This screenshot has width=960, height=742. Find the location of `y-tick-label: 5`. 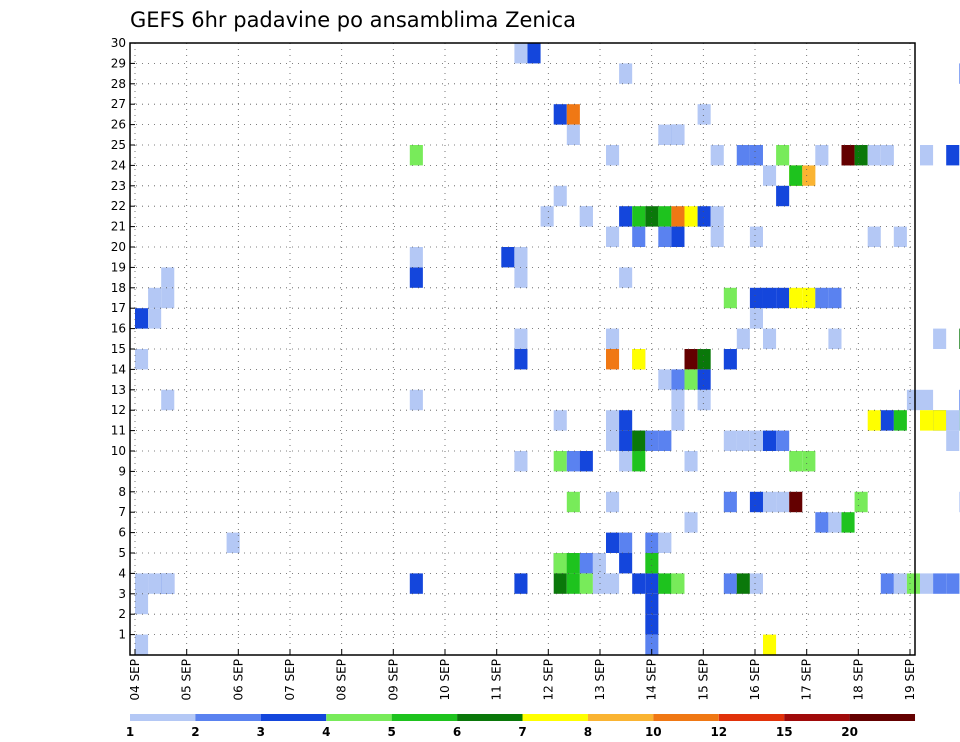

y-tick-label: 5 is located at coordinates (122, 553).